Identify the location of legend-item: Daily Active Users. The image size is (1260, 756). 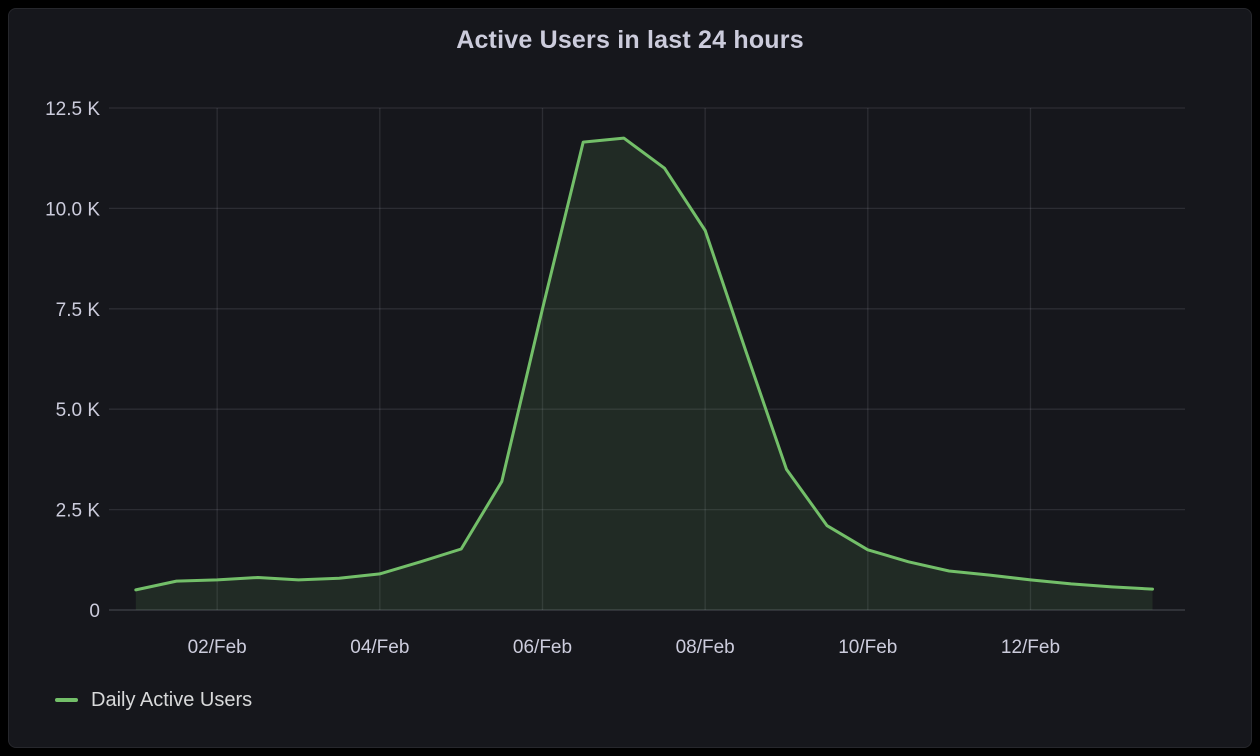
(153, 700).